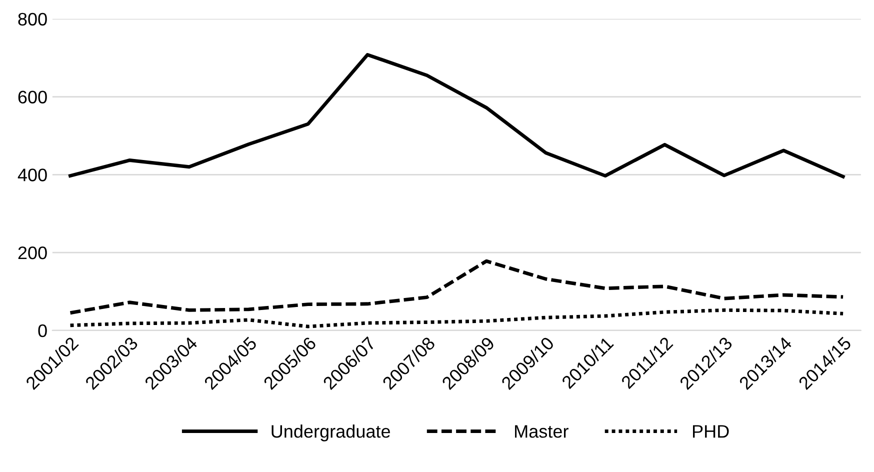 The image size is (874, 472). Describe the element at coordinates (42, 331) in the screenshot. I see `y-tick-label: 0` at that location.